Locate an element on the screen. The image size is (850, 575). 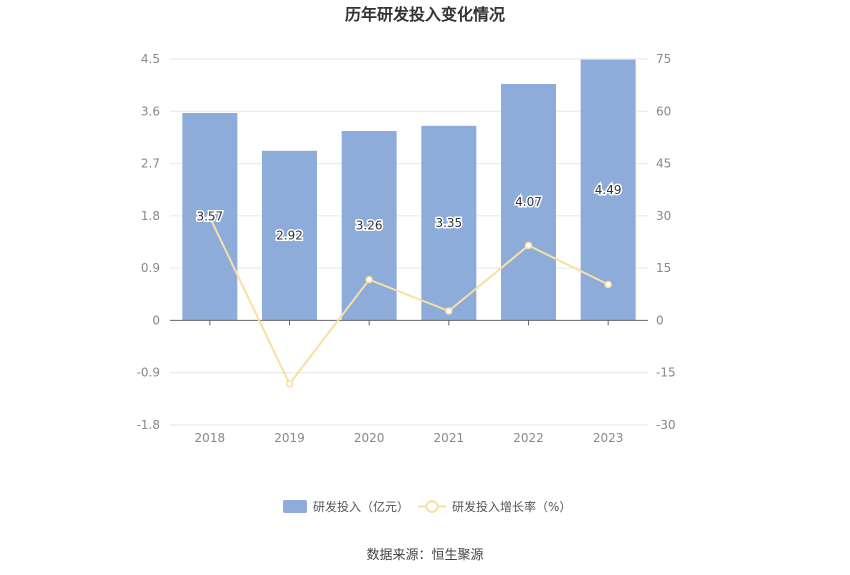
growth-line is located at coordinates (408, 301).